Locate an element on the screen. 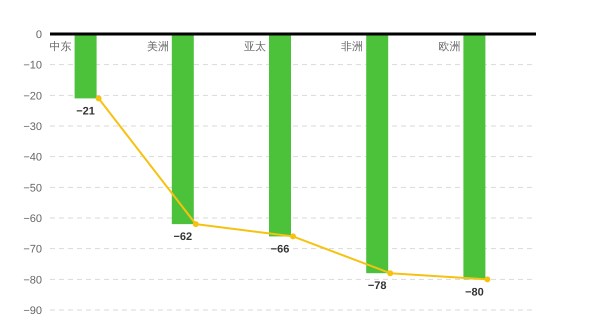 This screenshot has height=325, width=605. x-tick-label: 中东 is located at coordinates (61, 46).